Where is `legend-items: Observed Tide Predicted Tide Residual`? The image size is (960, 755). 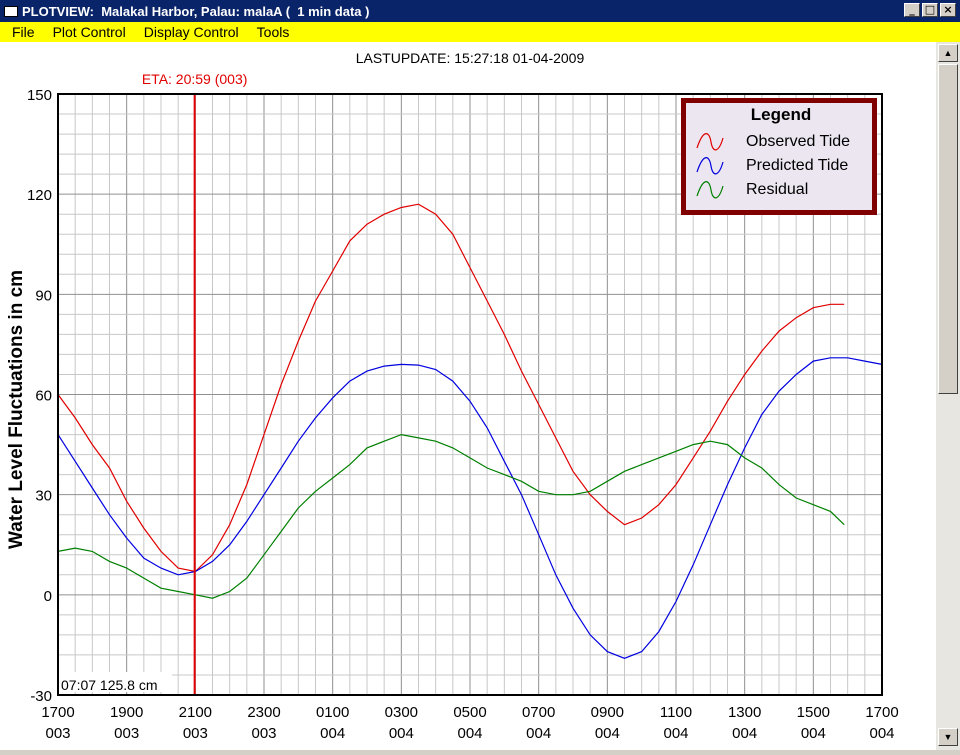 legend-items: Observed Tide Predicted Tide Residual is located at coordinates (773, 166).